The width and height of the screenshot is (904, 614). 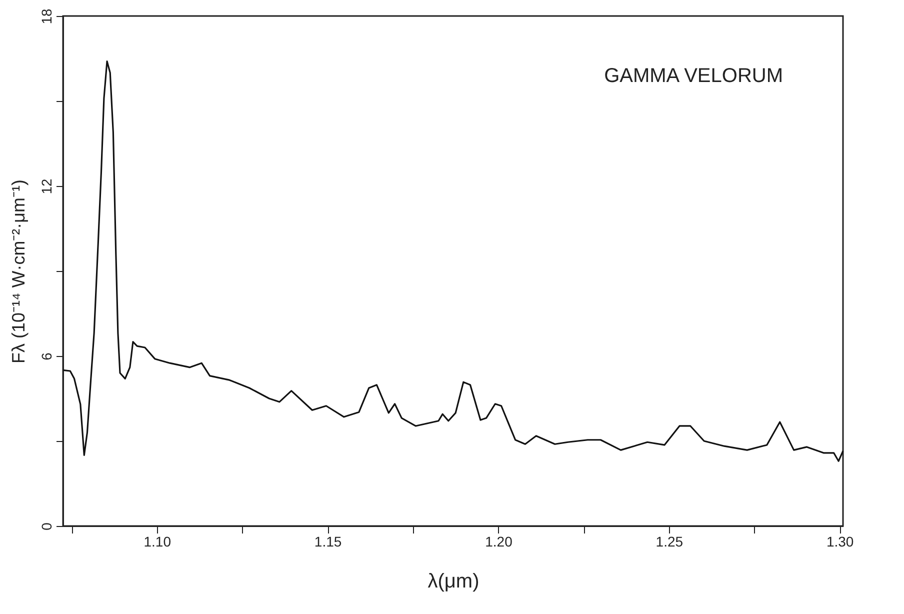 What do you see at coordinates (328, 542) in the screenshot?
I see `x-tick-label: 1.15` at bounding box center [328, 542].